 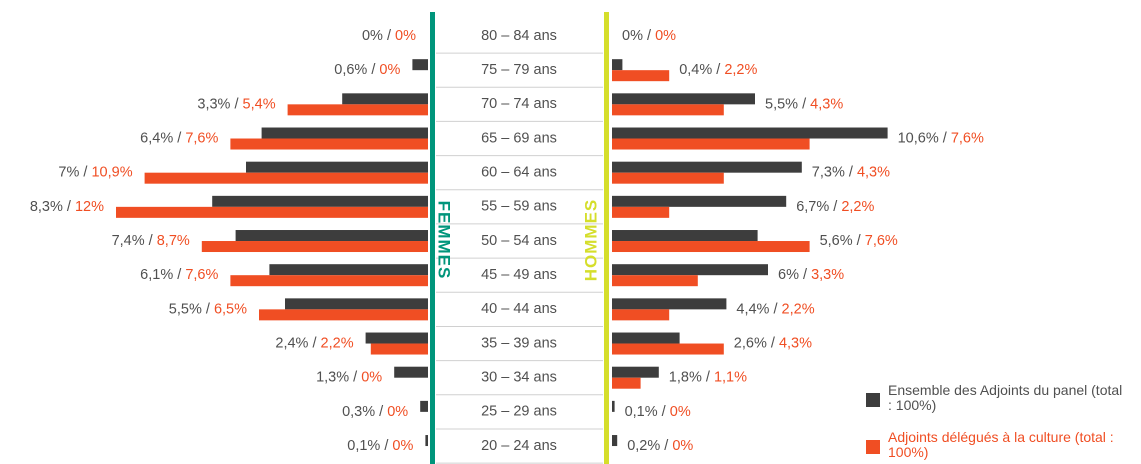 What do you see at coordinates (259, 104) in the screenshot?
I see `value-label-culture: 5,4%` at bounding box center [259, 104].